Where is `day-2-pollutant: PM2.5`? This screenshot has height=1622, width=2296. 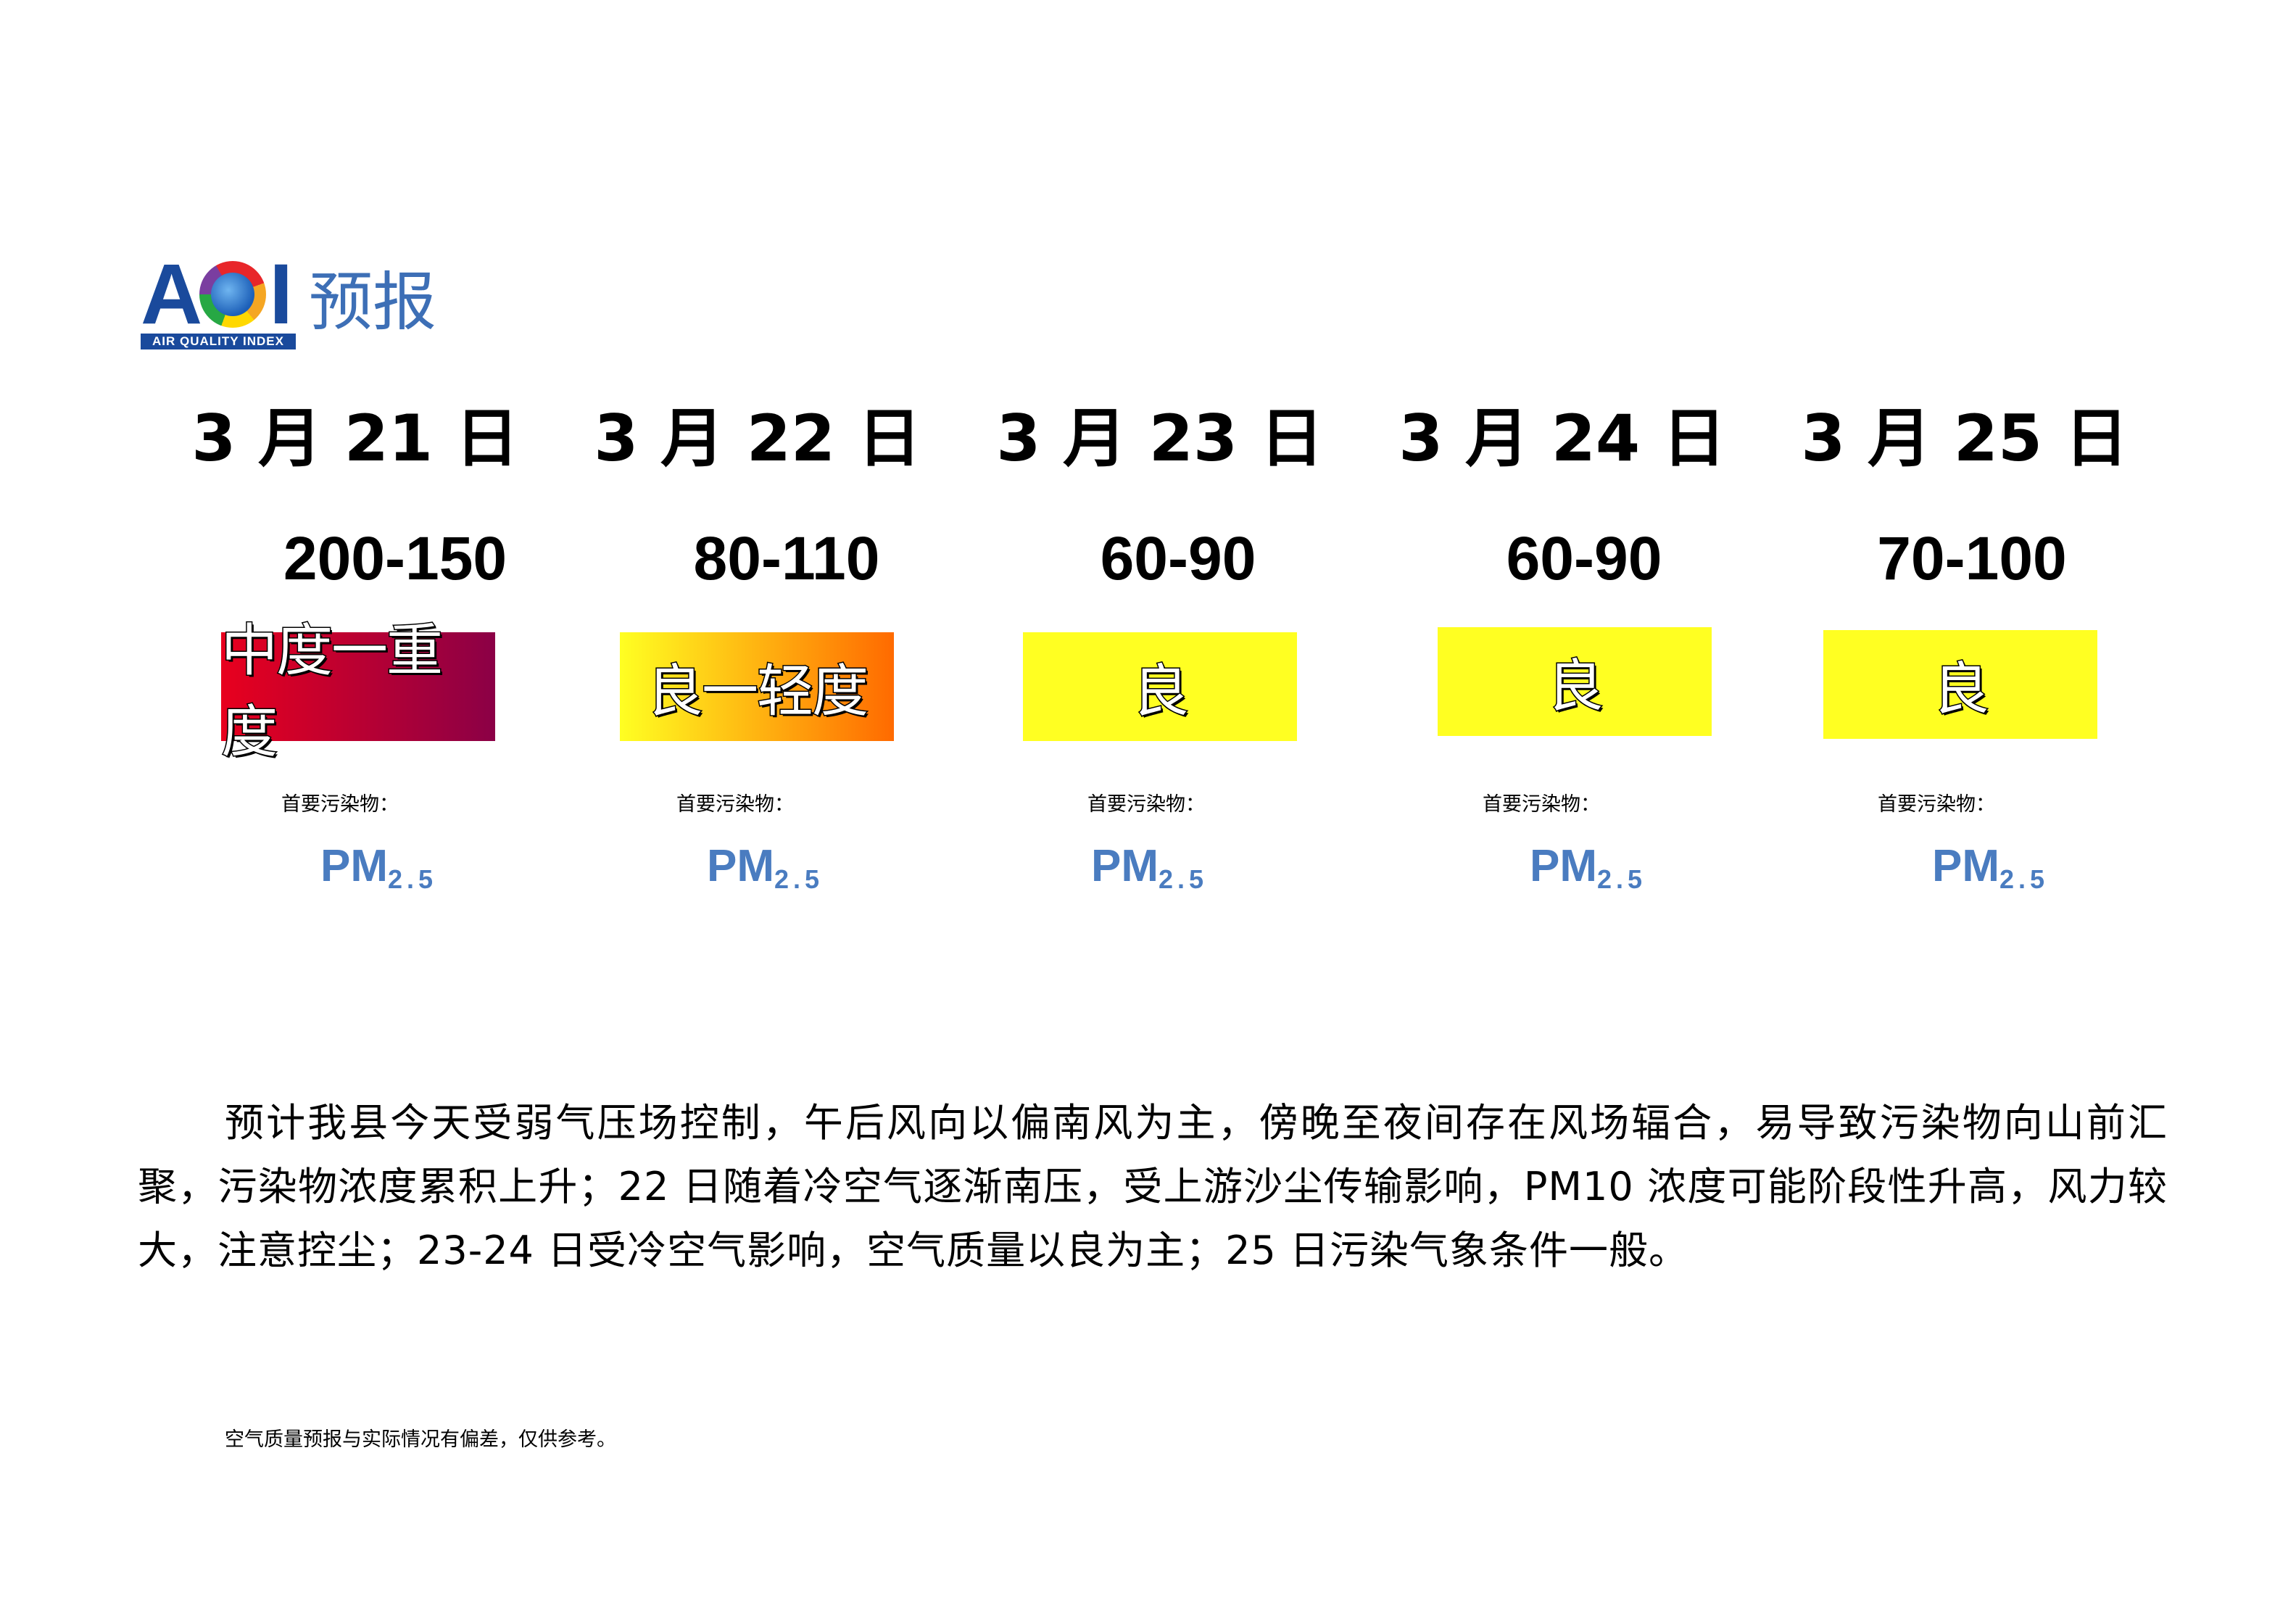 day-2-pollutant: PM2.5 is located at coordinates (765, 873).